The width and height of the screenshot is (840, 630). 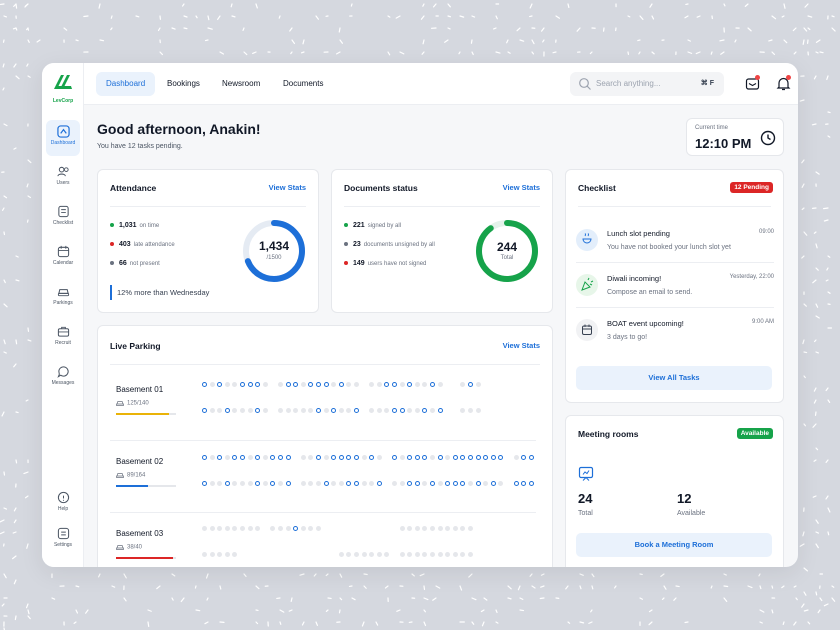 I want to click on legend-row: 1,031 on time, so click(x=134, y=225).